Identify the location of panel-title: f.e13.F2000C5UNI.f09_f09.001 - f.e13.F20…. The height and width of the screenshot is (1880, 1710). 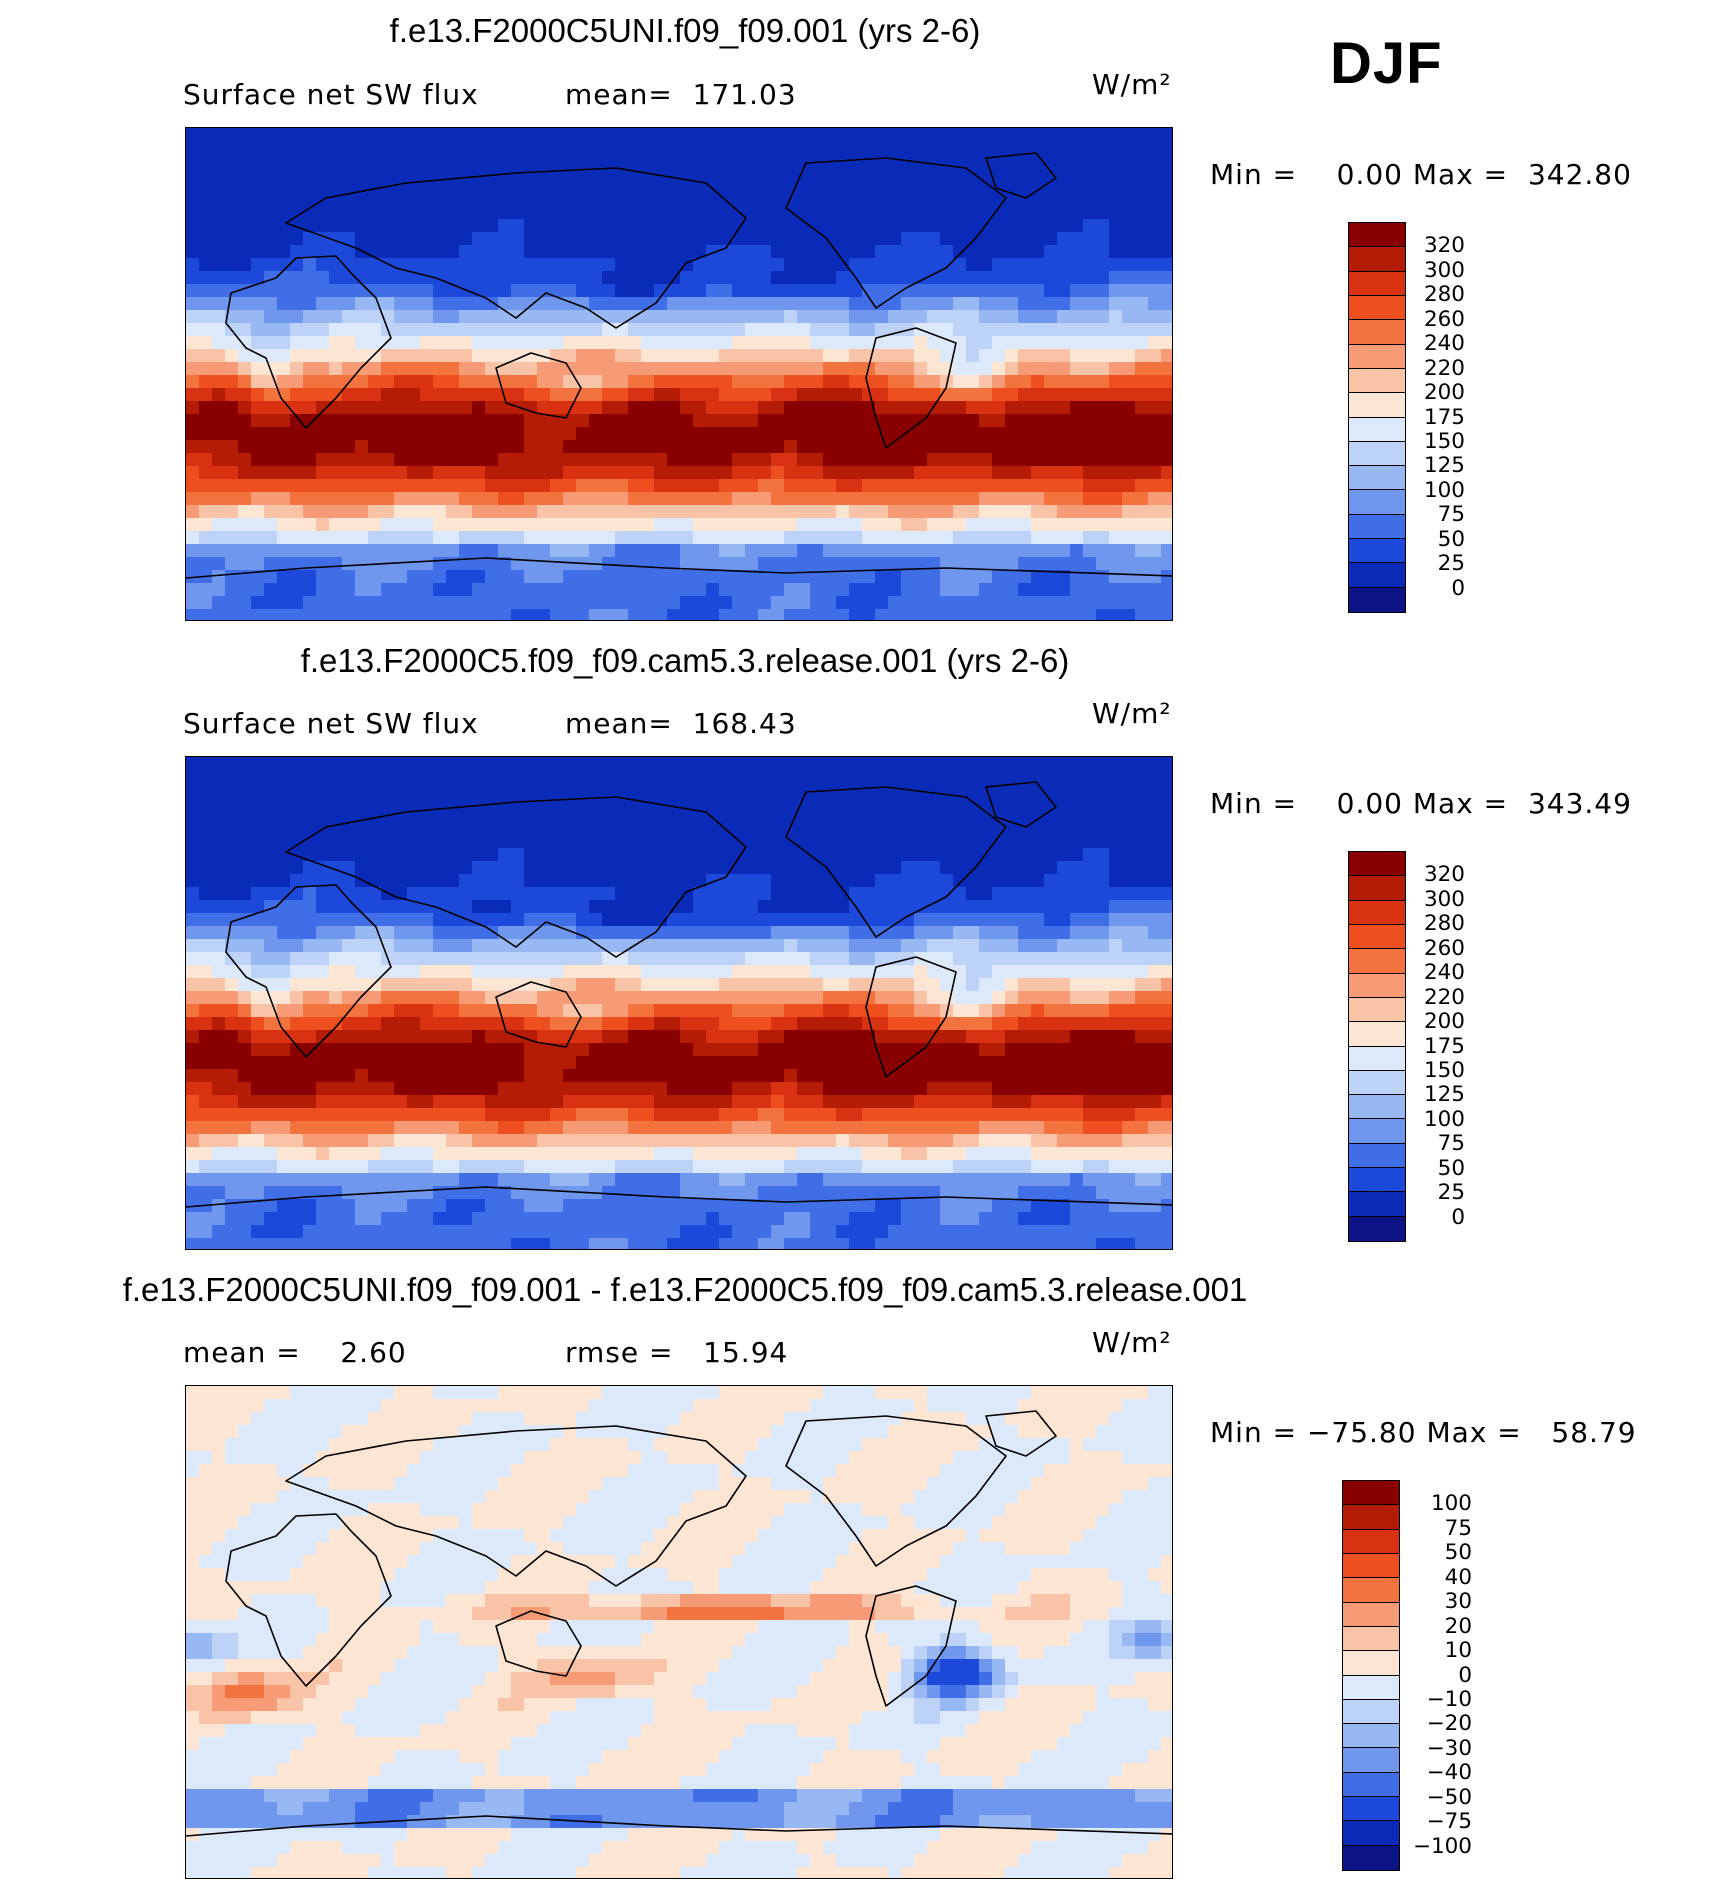
(685, 1289).